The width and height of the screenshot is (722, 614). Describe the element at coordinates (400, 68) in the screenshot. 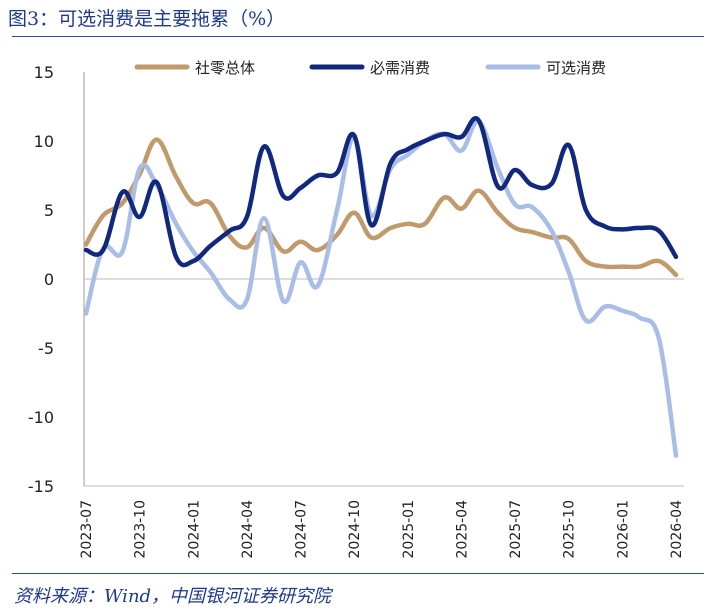

I see `legend-label: 必需消费` at that location.